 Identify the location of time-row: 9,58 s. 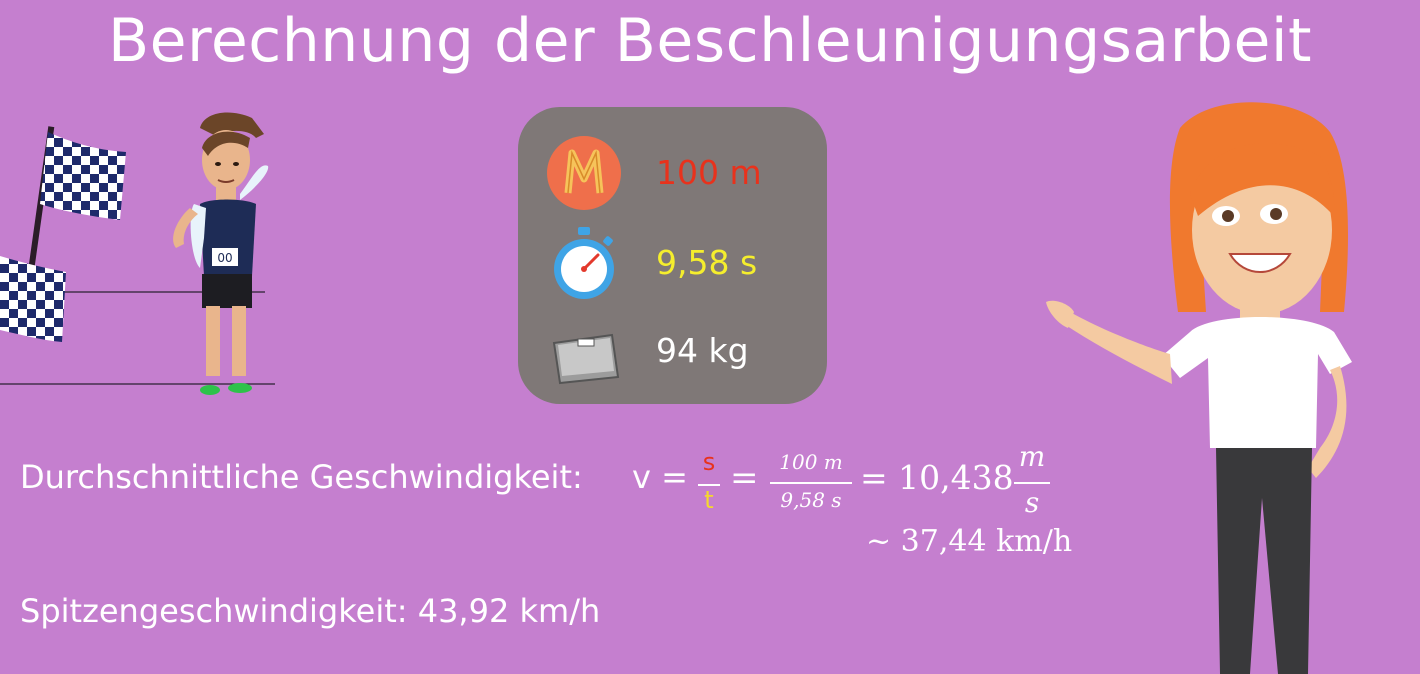
(672, 263).